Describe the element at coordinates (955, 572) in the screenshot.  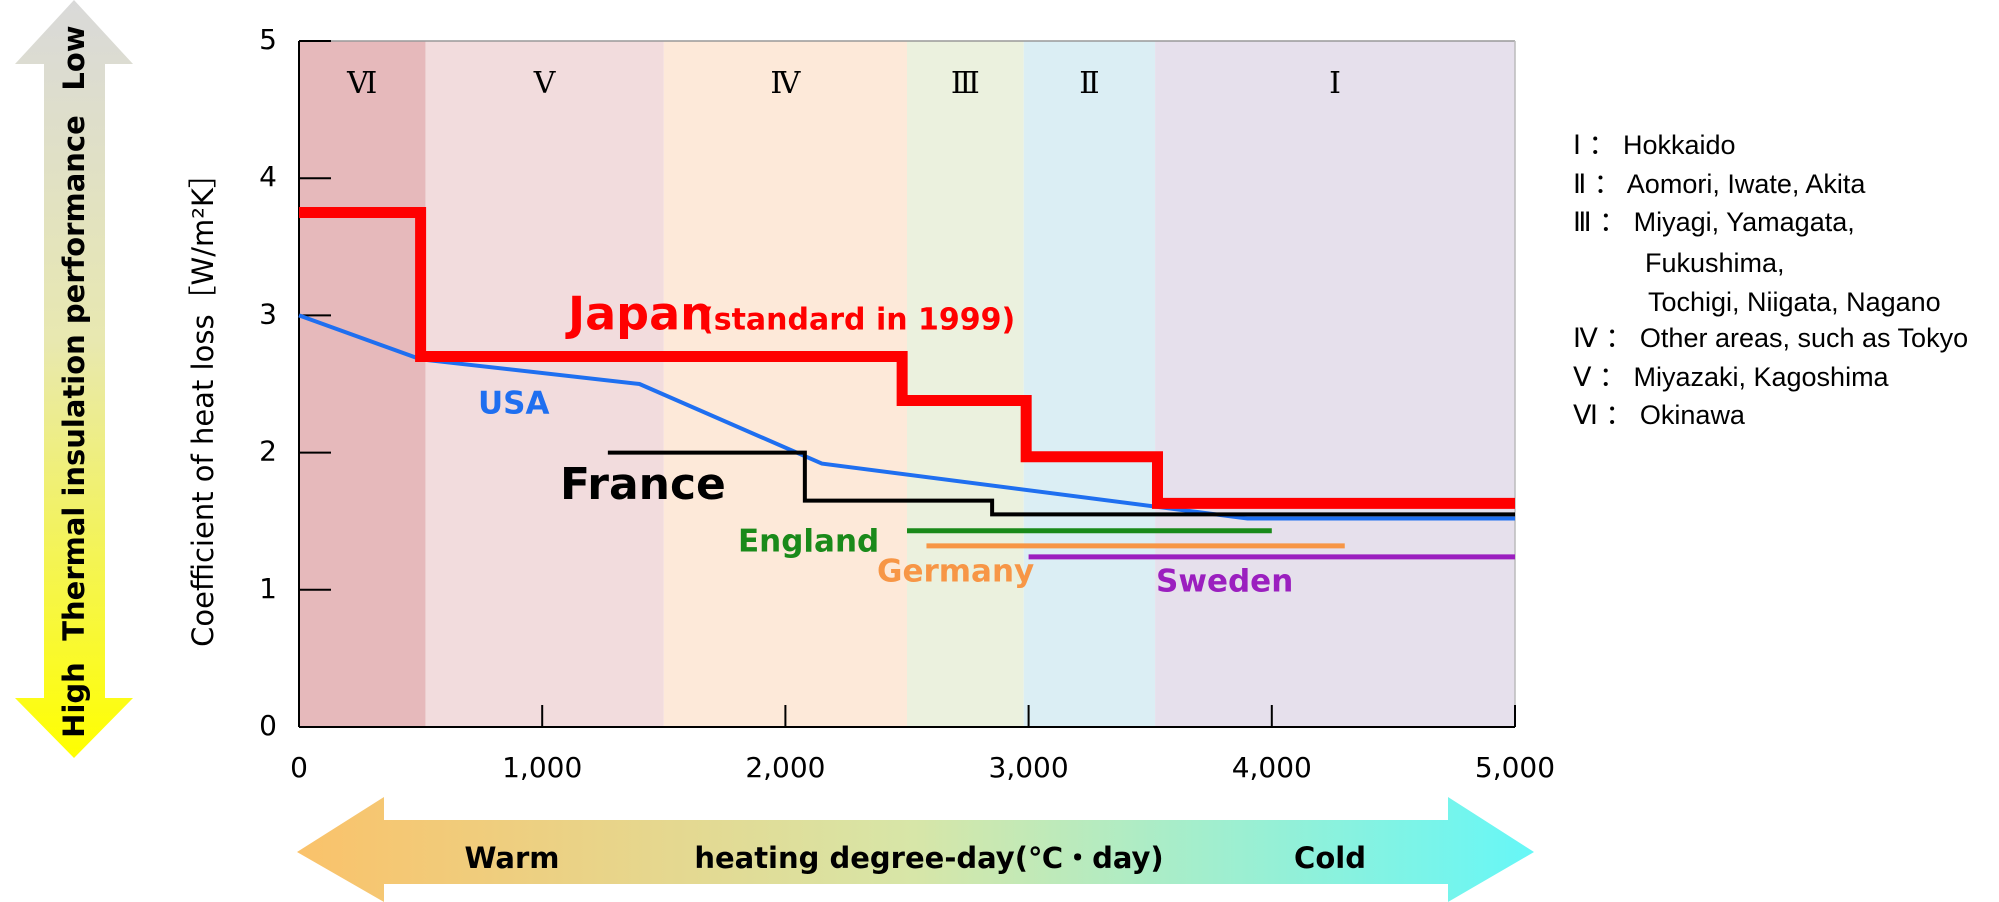
I see `series-label: Germany` at that location.